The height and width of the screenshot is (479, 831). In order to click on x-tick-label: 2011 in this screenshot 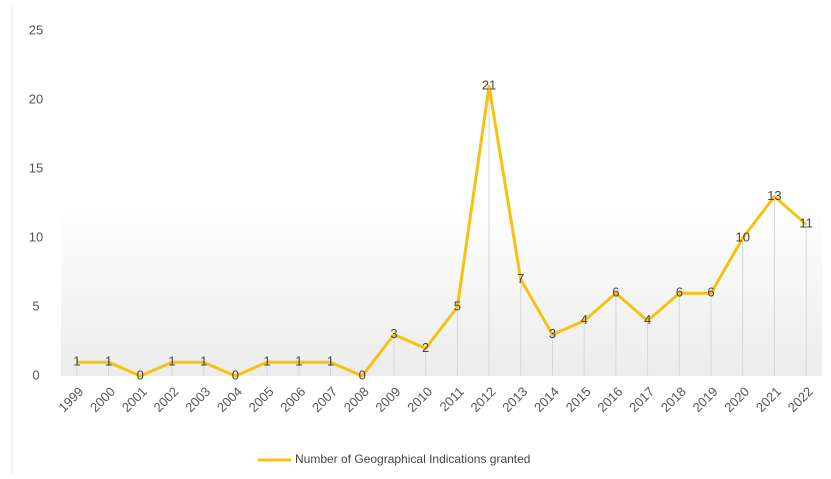, I will do `click(452, 399)`.